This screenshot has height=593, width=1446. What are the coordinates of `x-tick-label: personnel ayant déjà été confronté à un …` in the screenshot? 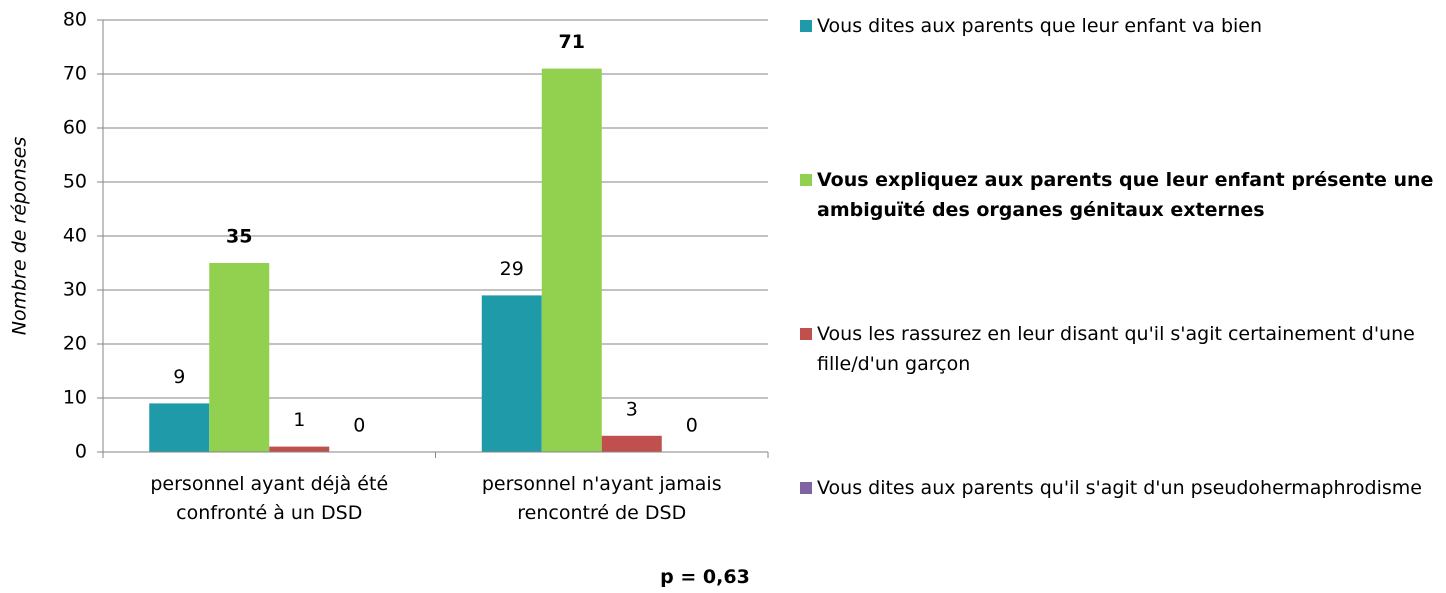 It's located at (269, 498).